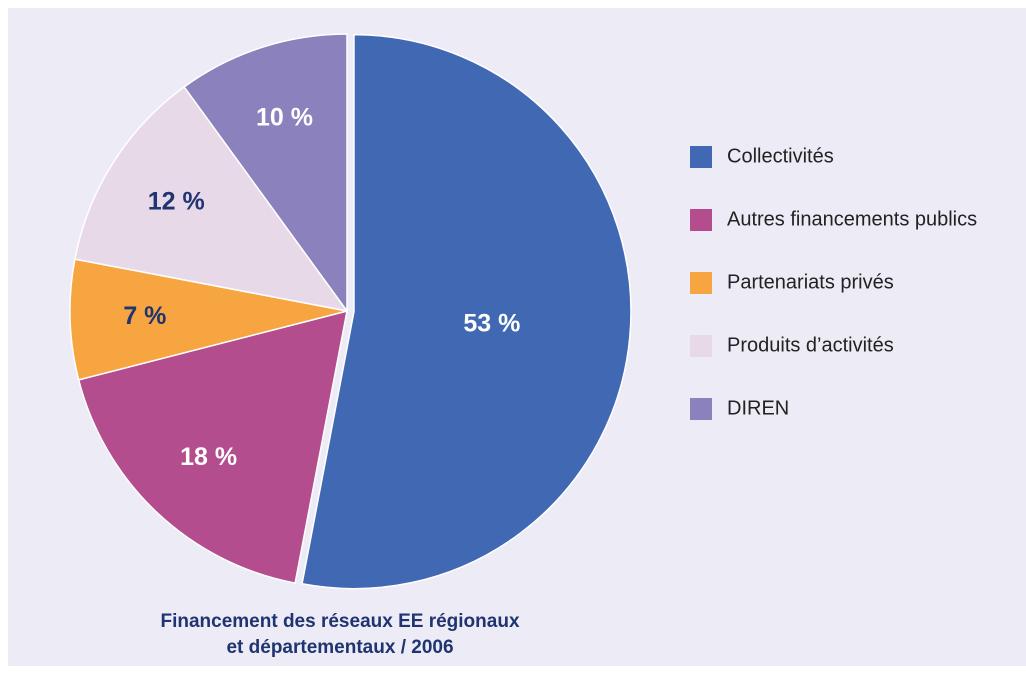 The height and width of the screenshot is (679, 1026). What do you see at coordinates (176, 201) in the screenshot?
I see `data-label: 12 %` at bounding box center [176, 201].